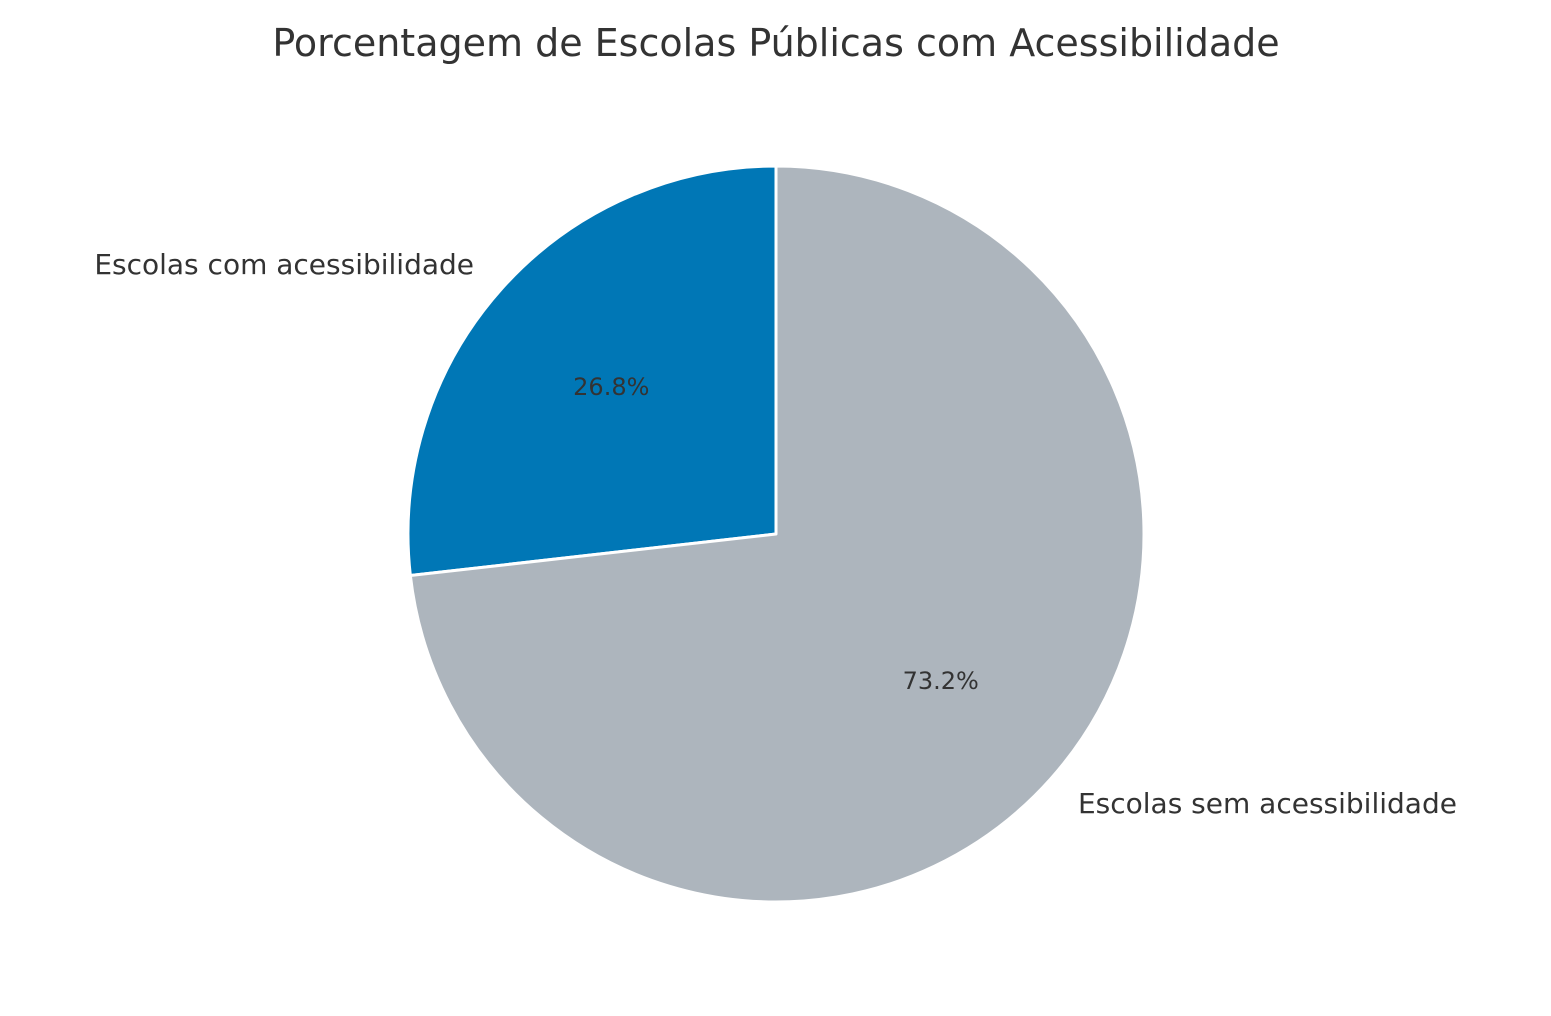  What do you see at coordinates (611, 387) in the screenshot?
I see `slice-percent-label: 26.8%` at bounding box center [611, 387].